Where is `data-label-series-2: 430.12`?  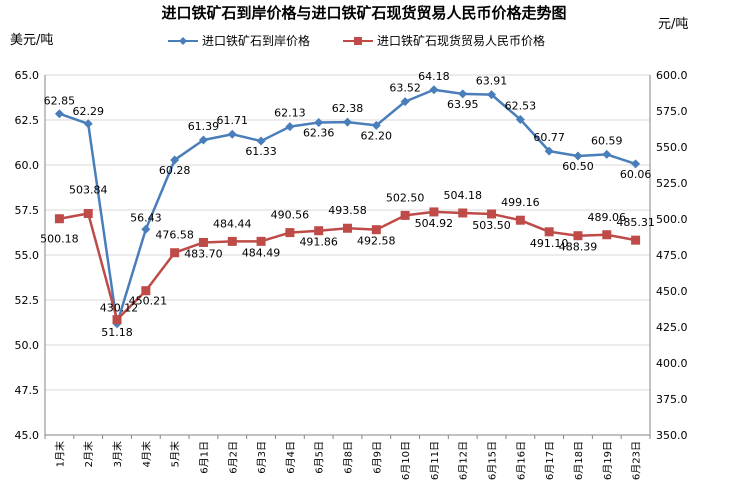
data-label-series-2: 430.12 is located at coordinates (119, 308).